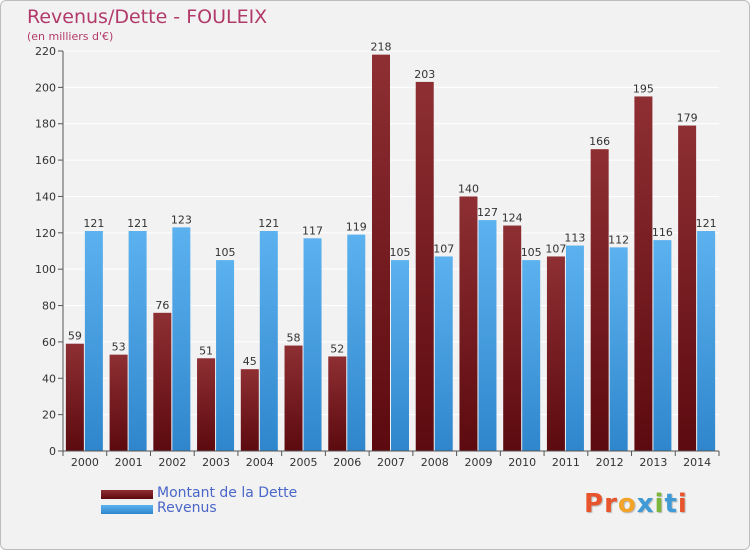 The width and height of the screenshot is (750, 550). What do you see at coordinates (337, 348) in the screenshot?
I see `data-label-debt: 52` at bounding box center [337, 348].